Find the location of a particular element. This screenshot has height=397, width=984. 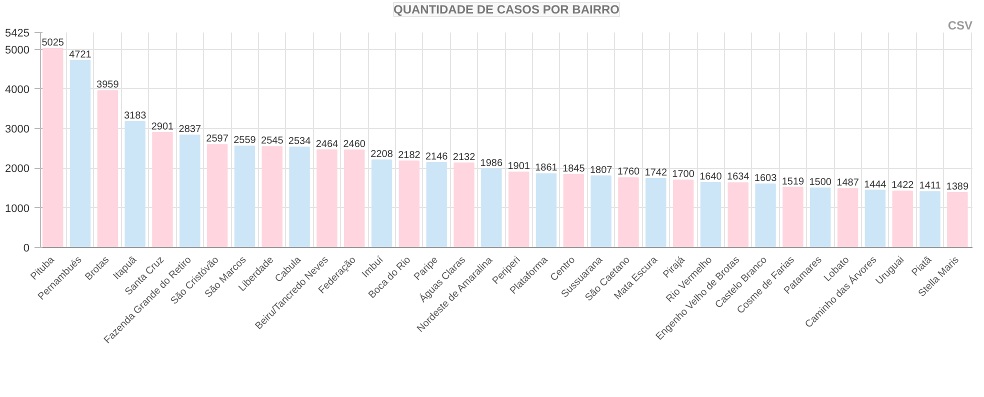

data-label: 2534 is located at coordinates (300, 142).